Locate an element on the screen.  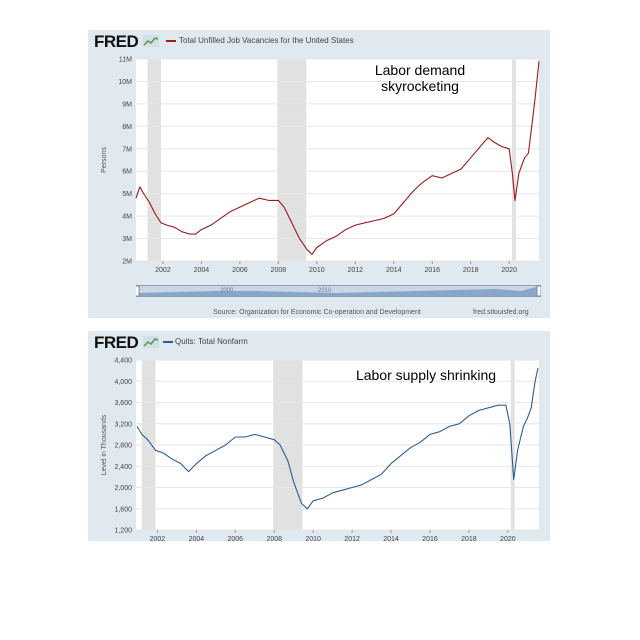
y-tick-label: 3,600 is located at coordinates (123, 403).